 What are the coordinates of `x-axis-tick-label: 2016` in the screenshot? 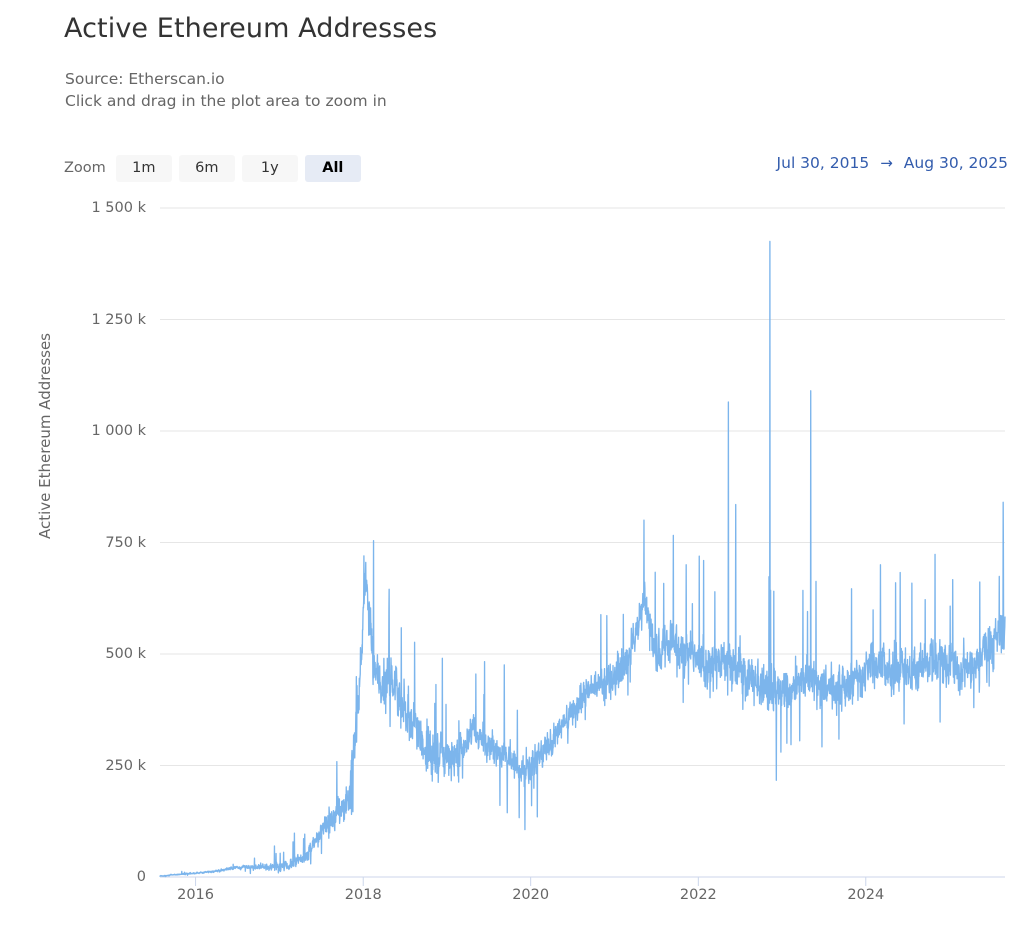 It's located at (195, 895).